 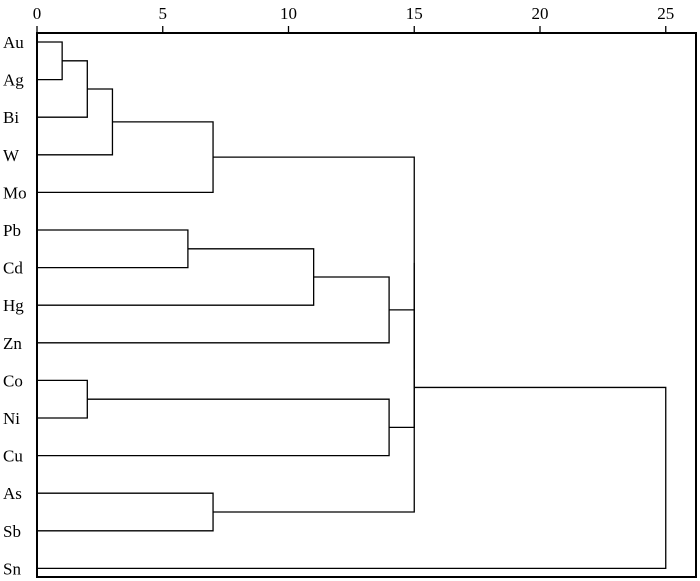 What do you see at coordinates (13, 380) in the screenshot?
I see `leaf-label-co: Co` at bounding box center [13, 380].